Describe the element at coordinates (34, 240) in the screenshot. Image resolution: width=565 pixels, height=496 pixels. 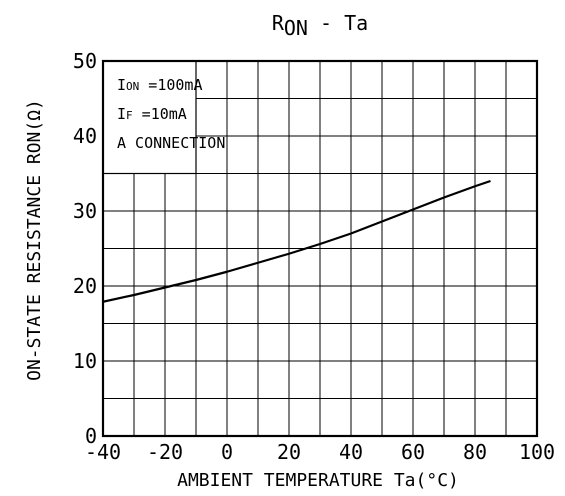
I see `y-axis-label: ON-STATE RESISTANCE RON(Ω)` at that location.